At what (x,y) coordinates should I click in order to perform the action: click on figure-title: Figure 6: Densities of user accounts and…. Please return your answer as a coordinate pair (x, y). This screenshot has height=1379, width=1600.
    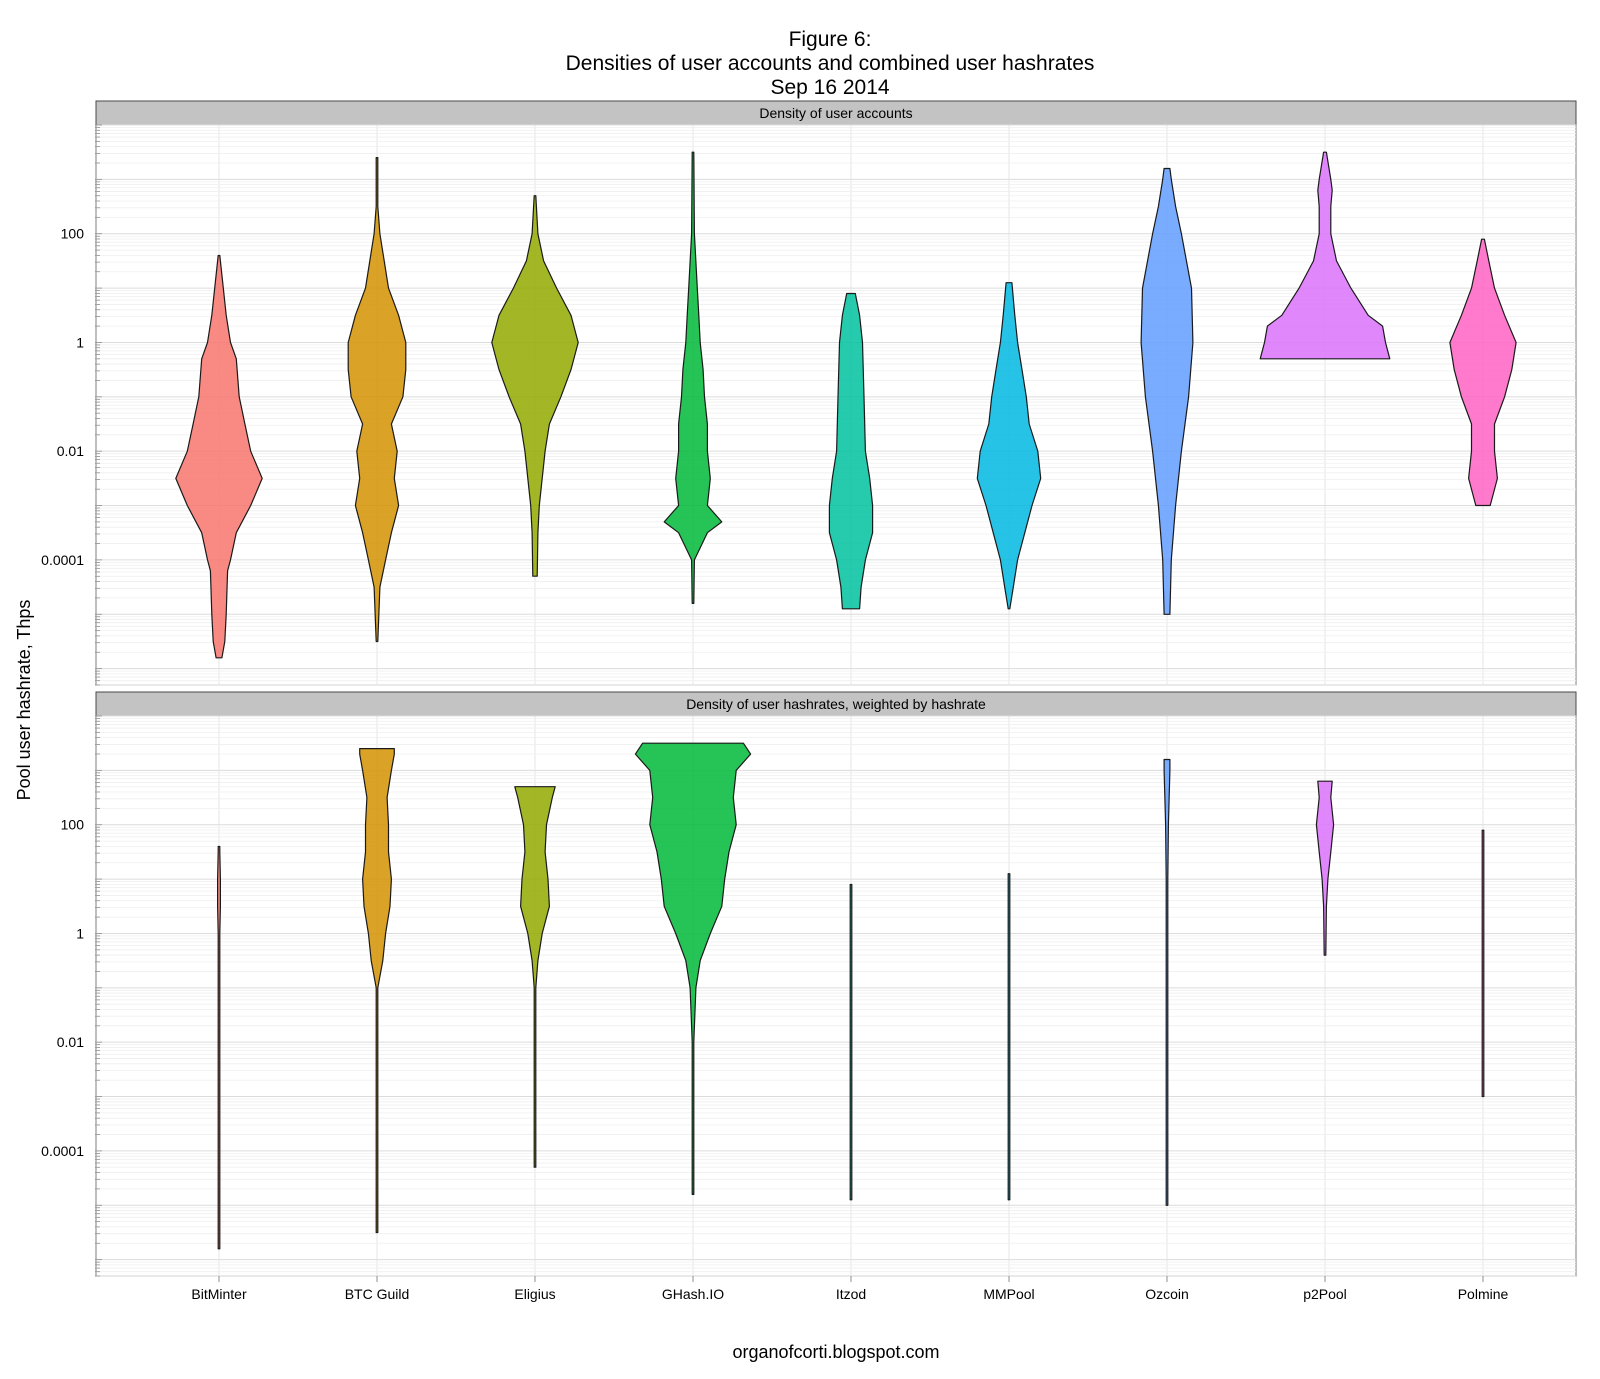
    Looking at the image, I should click on (830, 63).